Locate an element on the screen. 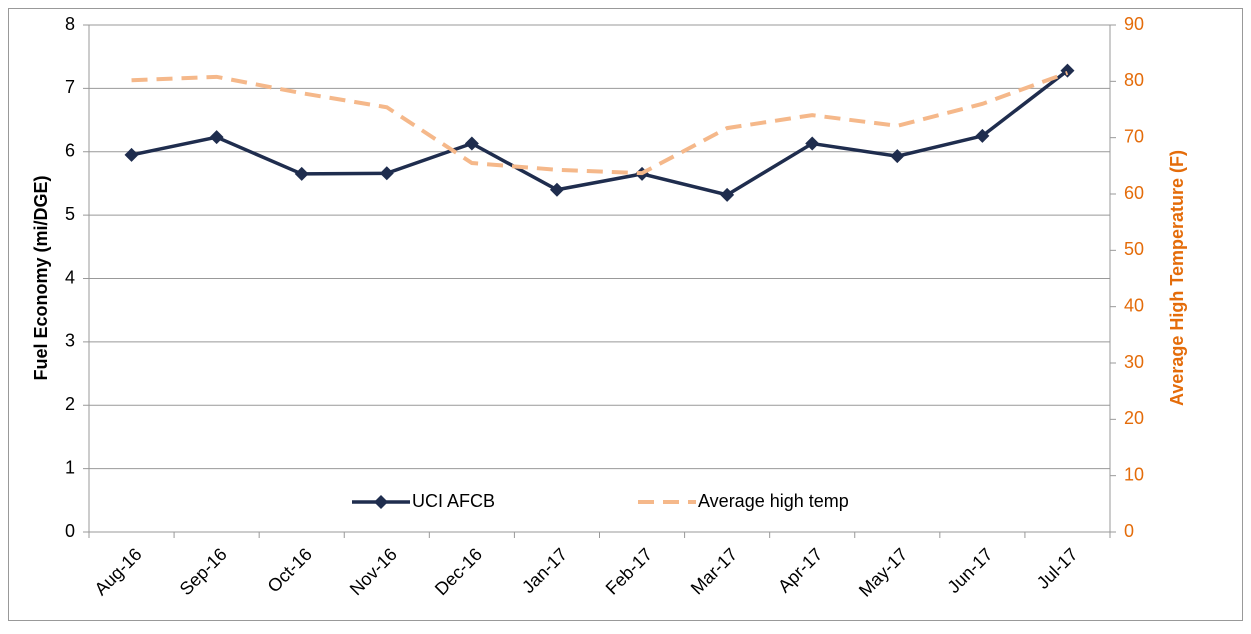  y-tick-label: 4 is located at coordinates (70, 277).